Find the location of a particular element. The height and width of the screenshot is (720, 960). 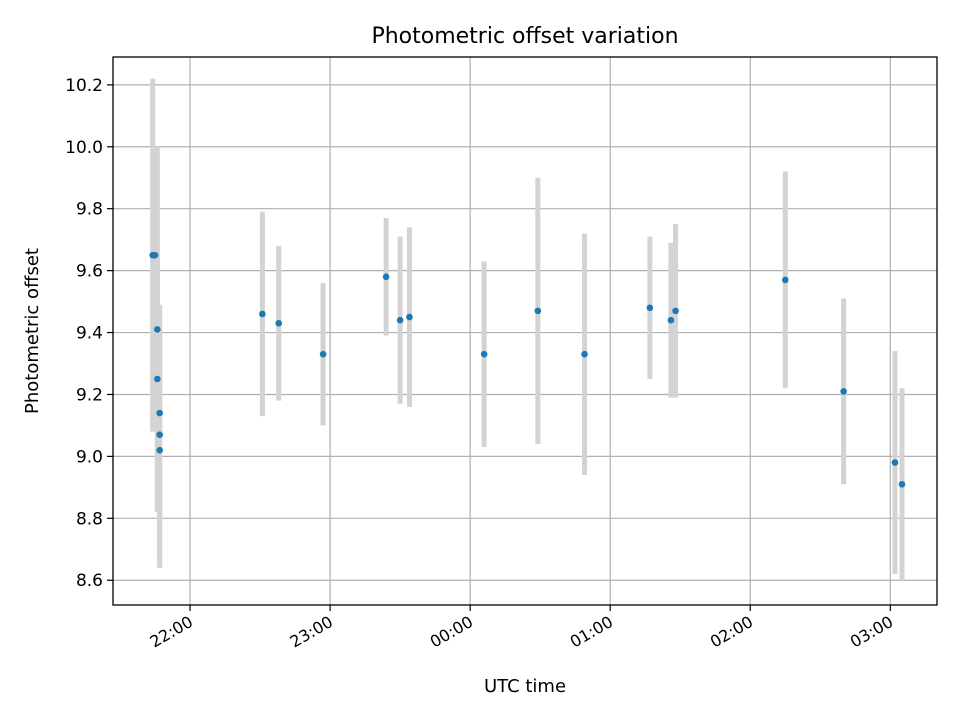

y-tick-label: 8.6 is located at coordinates (89, 581).